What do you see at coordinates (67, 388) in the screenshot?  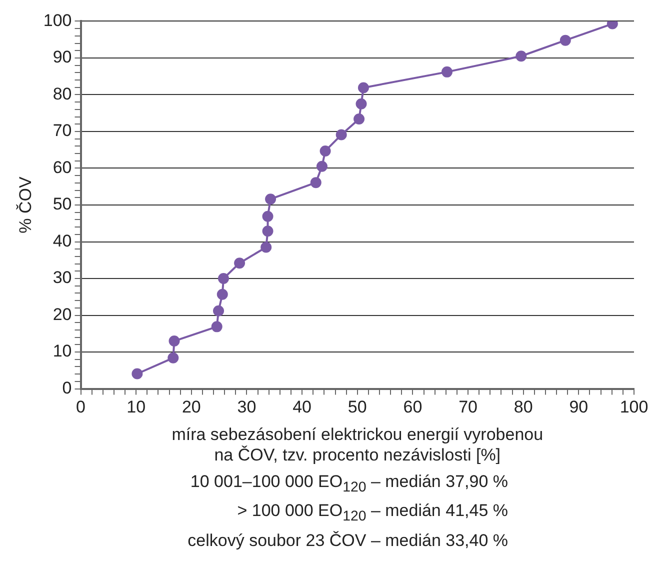 I see `y-tick-label: 0` at bounding box center [67, 388].